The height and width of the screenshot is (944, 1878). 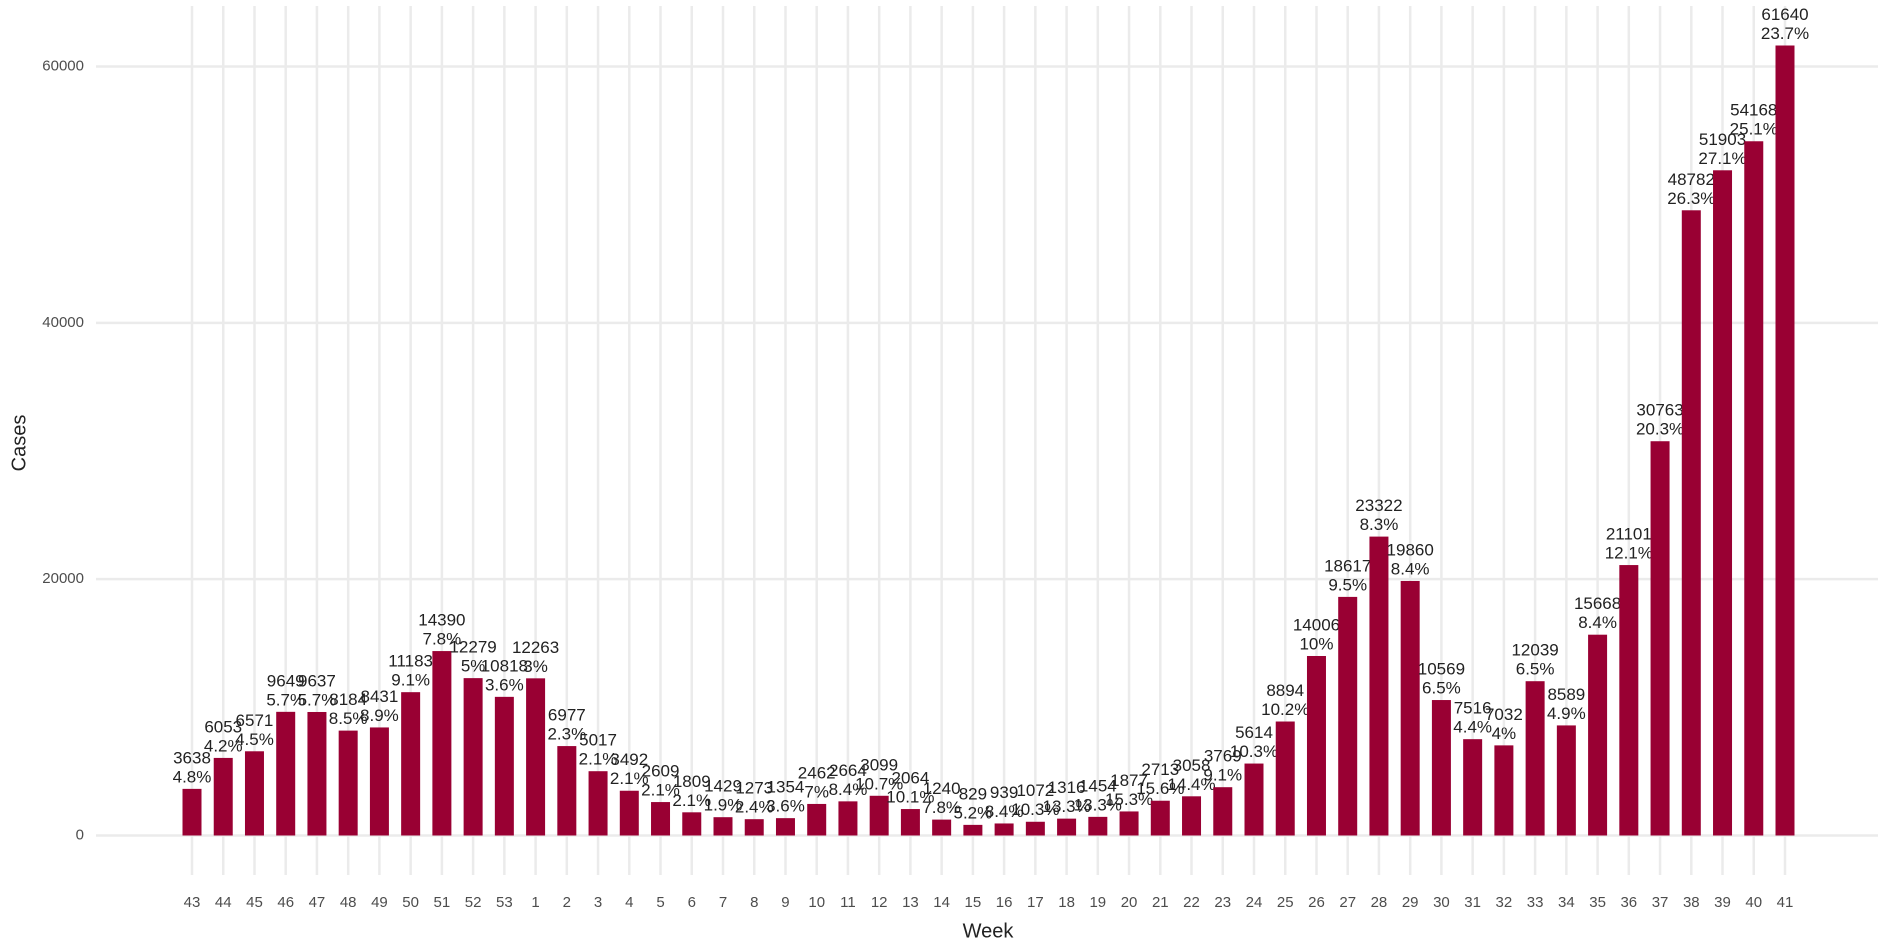 What do you see at coordinates (598, 902) in the screenshot?
I see `x-tick-label: 3` at bounding box center [598, 902].